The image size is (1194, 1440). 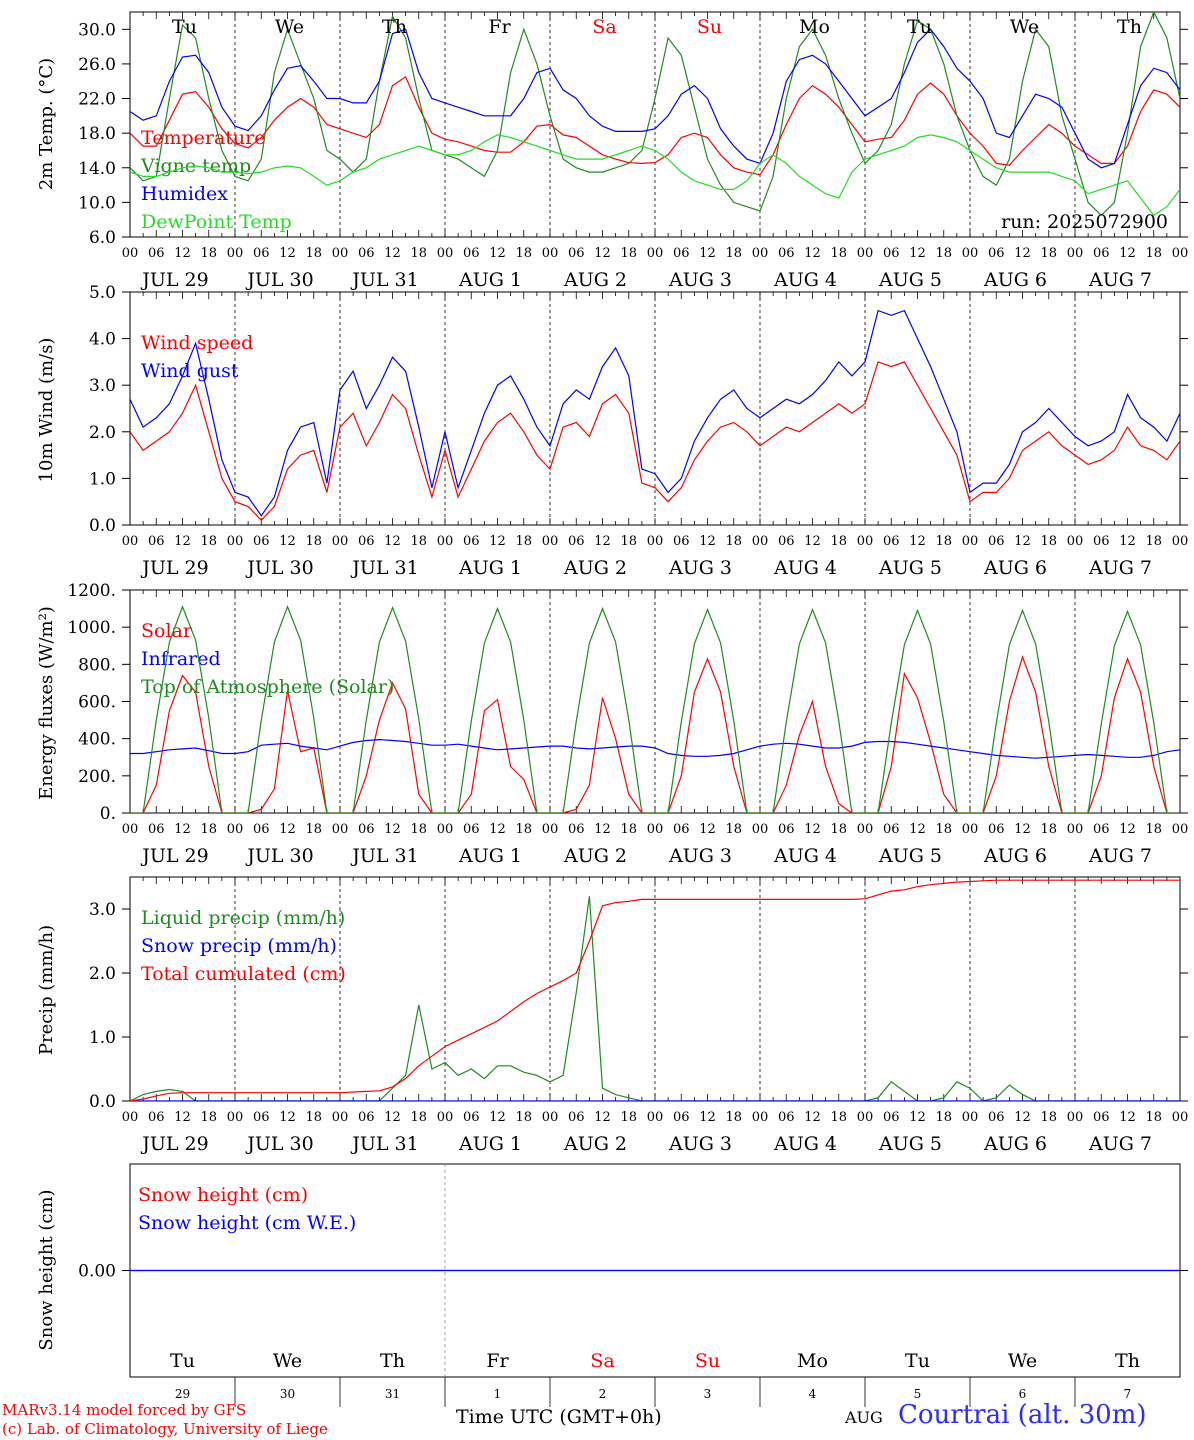 What do you see at coordinates (707, 1361) in the screenshot?
I see `day-letter: Su` at bounding box center [707, 1361].